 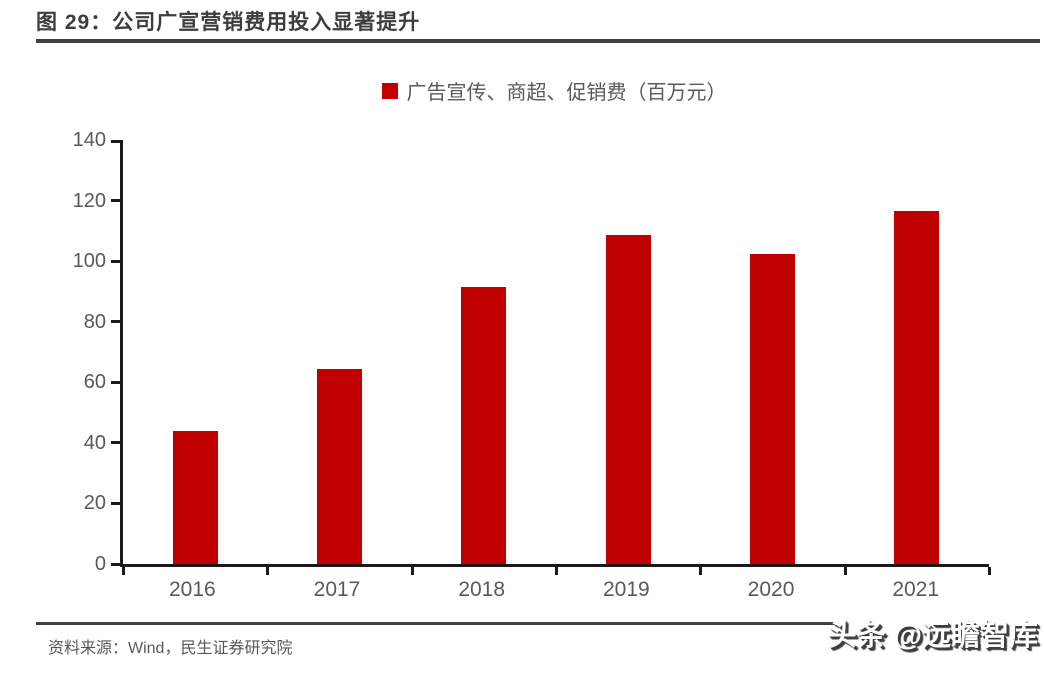 What do you see at coordinates (94, 382) in the screenshot?
I see `y-axis-tick-label: 60` at bounding box center [94, 382].